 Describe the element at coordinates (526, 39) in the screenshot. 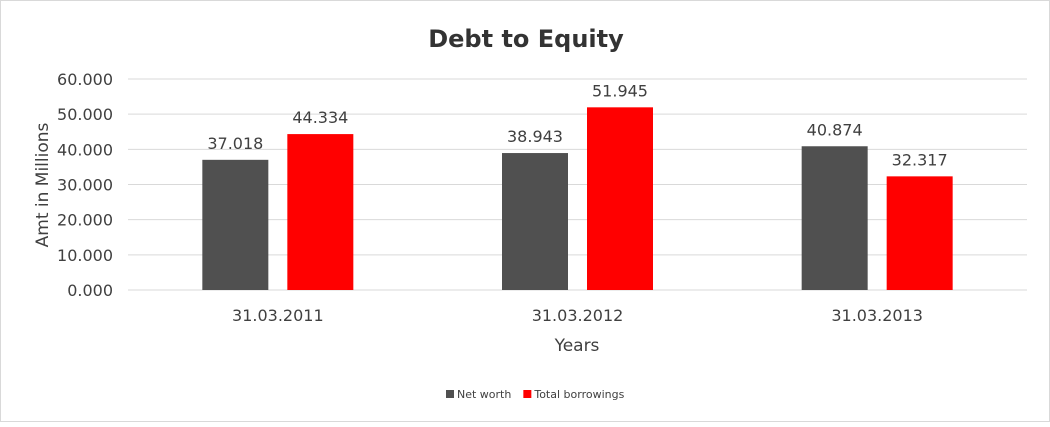

I see `chart-title: Debt to Equity` at that location.